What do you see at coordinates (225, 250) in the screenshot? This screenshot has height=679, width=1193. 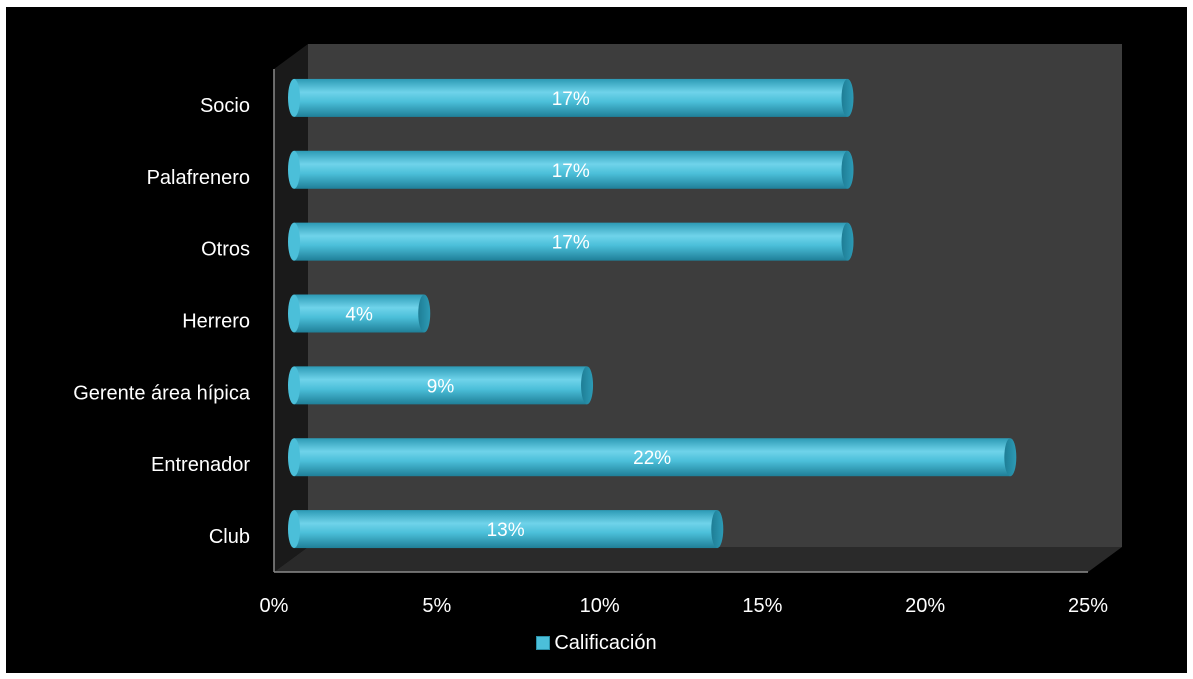 I see `category-label: Otros` at bounding box center [225, 250].